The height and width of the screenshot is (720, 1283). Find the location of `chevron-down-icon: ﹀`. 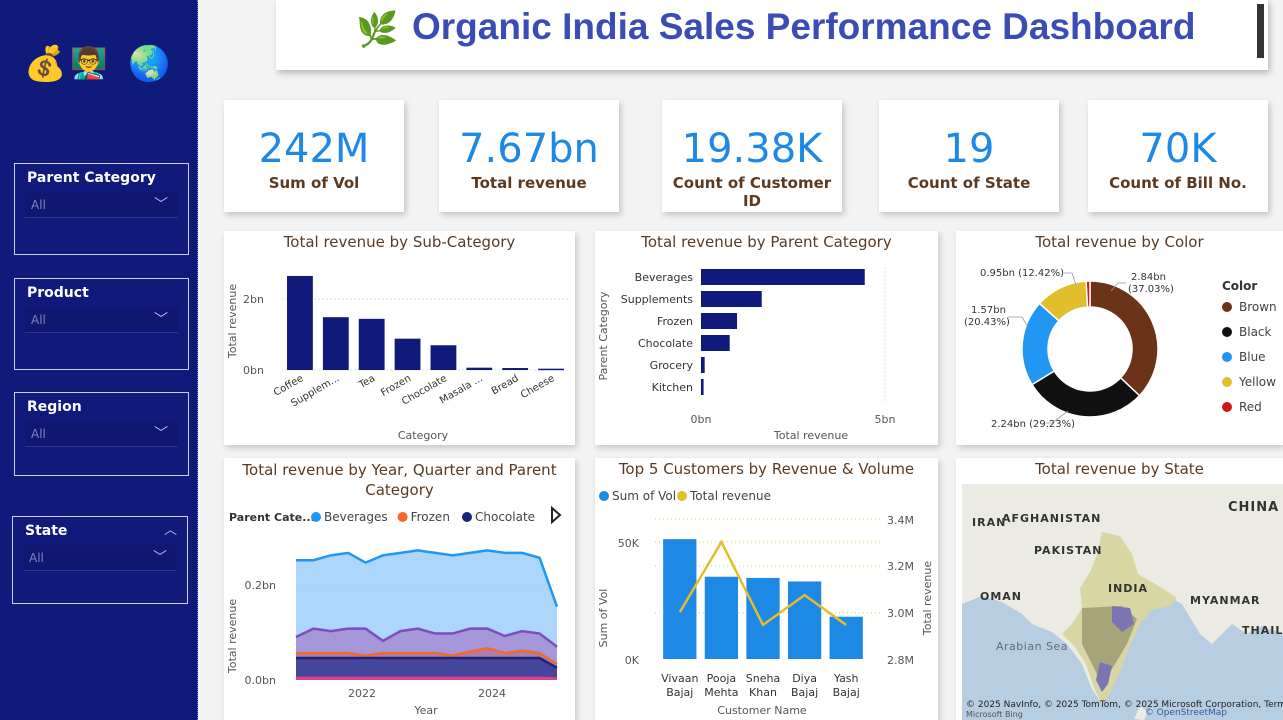

chevron-down-icon: ﹀ is located at coordinates (160, 558).